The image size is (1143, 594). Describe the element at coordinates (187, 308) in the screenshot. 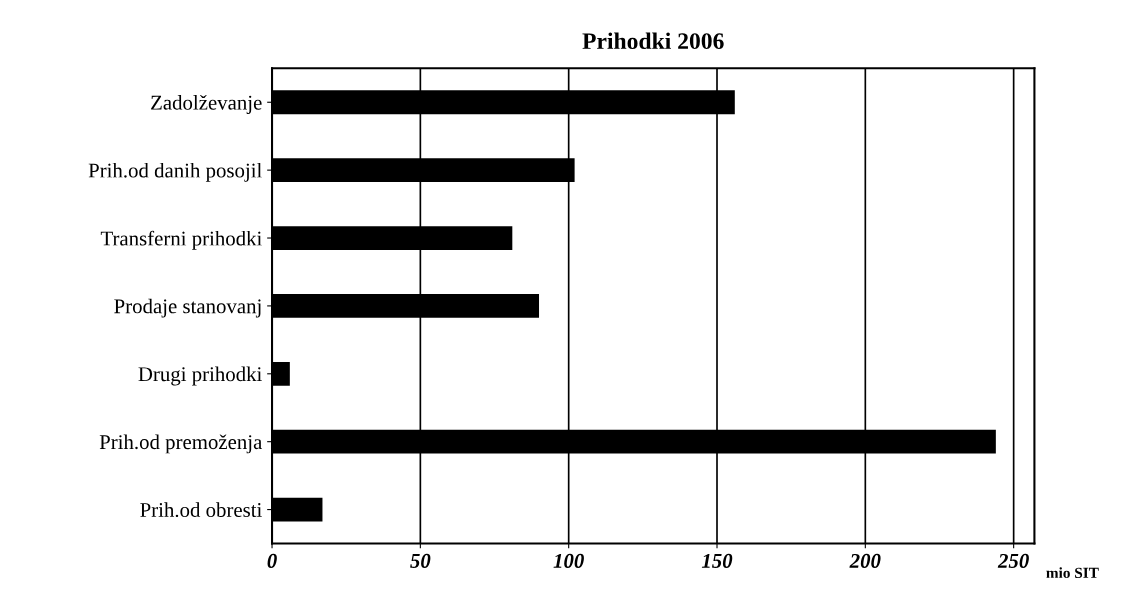

I see `y-tick-label: Prodaje stanovanj` at that location.